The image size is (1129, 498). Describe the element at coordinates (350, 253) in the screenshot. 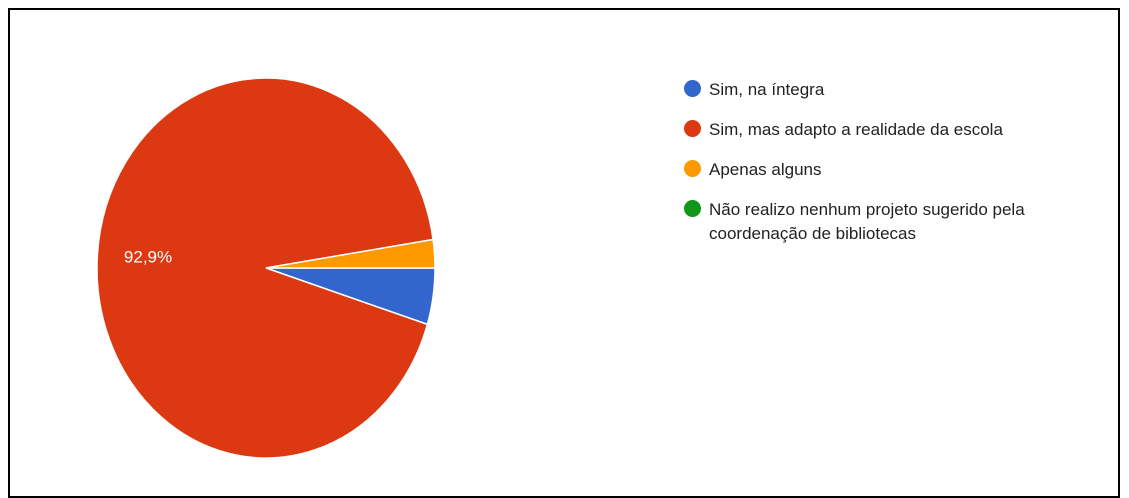

I see `pie-slice` at that location.